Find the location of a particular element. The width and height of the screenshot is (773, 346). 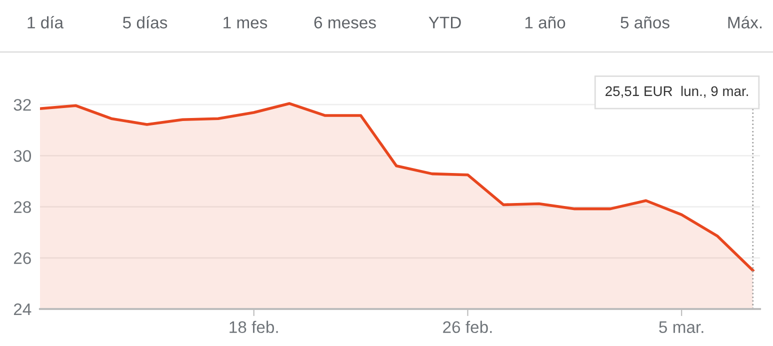

y-tick-label: 30 is located at coordinates (23, 156).